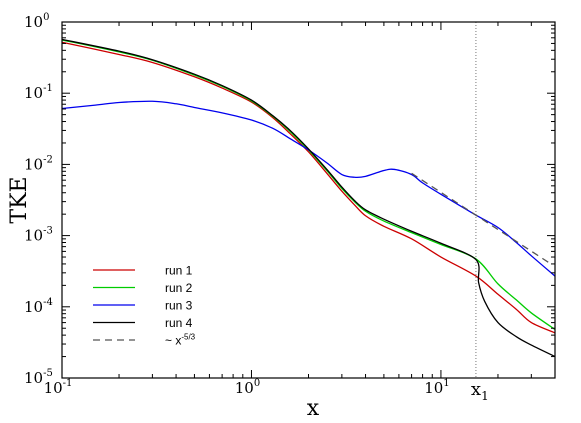  I want to click on x-tick-label: 10¹, so click(436, 387).